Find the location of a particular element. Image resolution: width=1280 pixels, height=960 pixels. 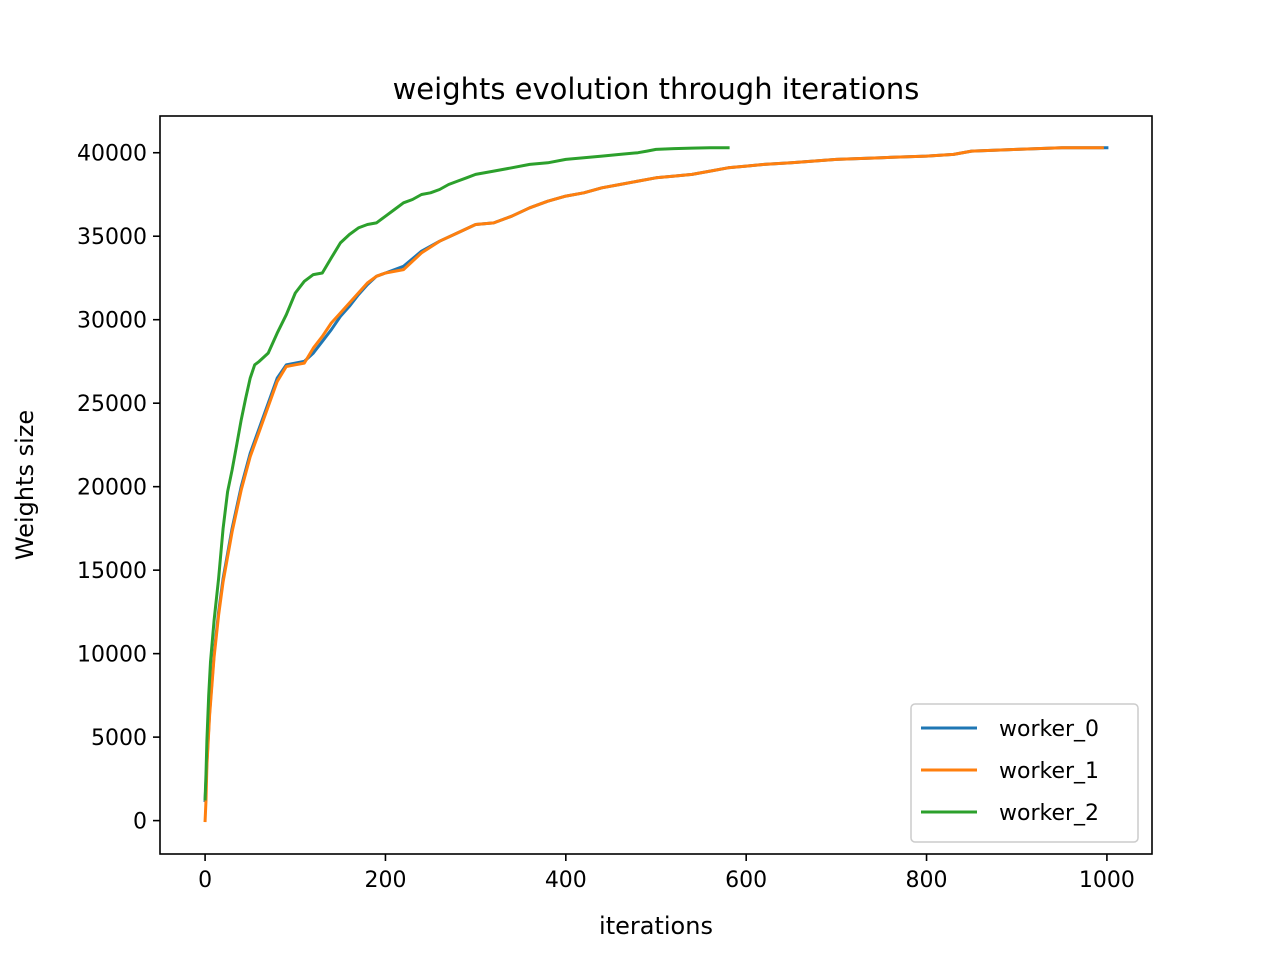

y-tick-label: 35000 is located at coordinates (112, 237).